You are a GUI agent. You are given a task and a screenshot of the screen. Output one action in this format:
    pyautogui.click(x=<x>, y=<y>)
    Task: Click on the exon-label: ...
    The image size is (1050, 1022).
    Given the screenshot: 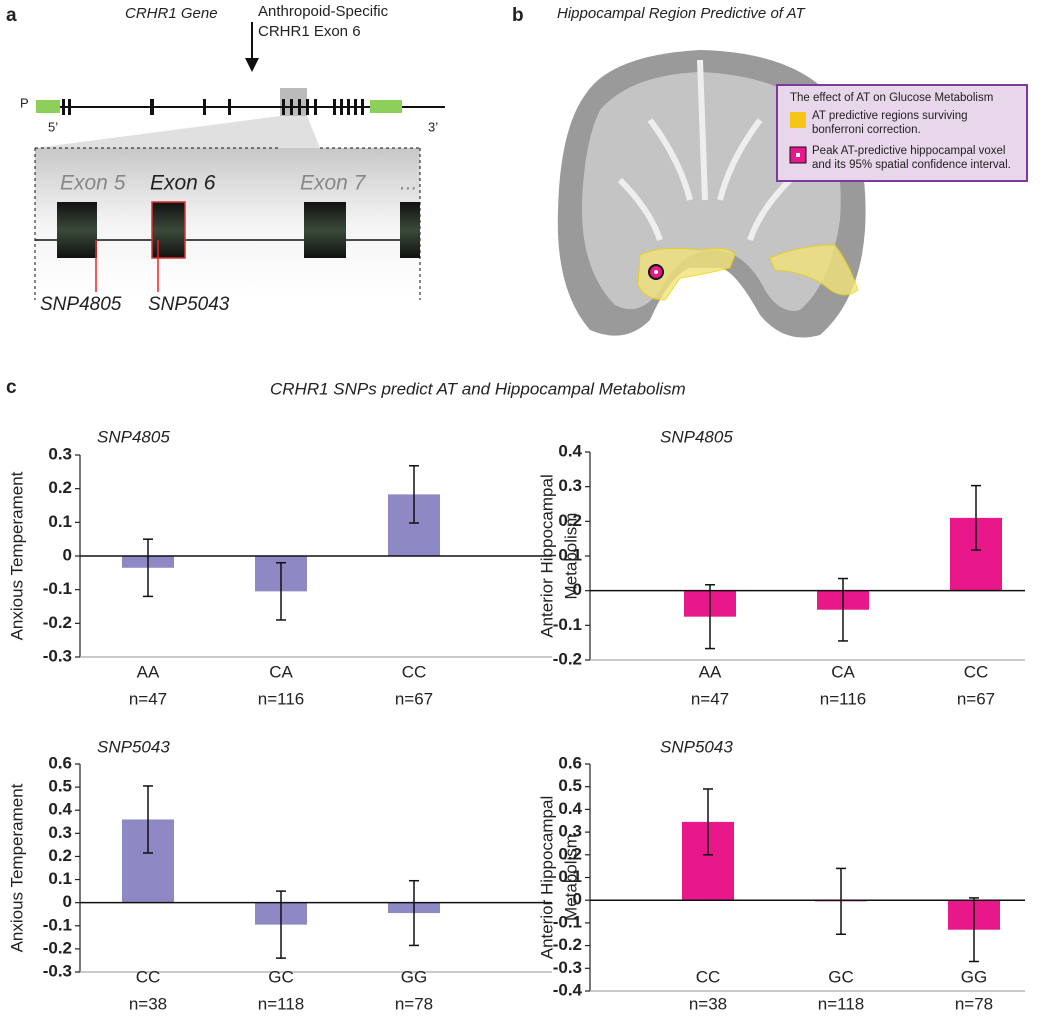 What is the action you would take?
    pyautogui.click(x=409, y=183)
    